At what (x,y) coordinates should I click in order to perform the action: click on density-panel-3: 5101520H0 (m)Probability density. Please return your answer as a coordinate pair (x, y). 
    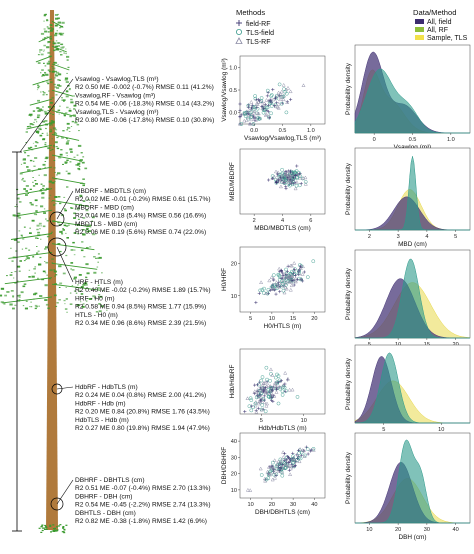
    Looking at the image, I should click on (408, 302).